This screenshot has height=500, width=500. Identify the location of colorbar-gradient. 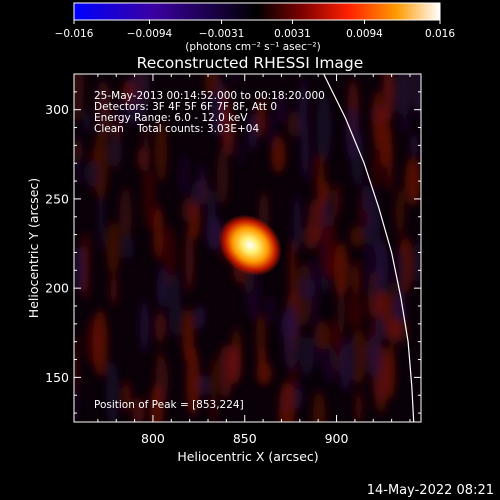
(257, 11).